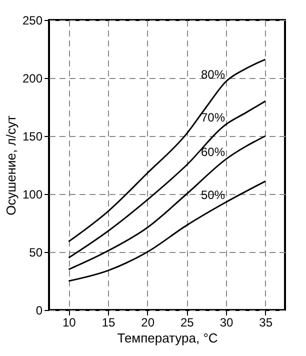  What do you see at coordinates (266, 323) in the screenshot?
I see `x-tick-label: 35` at bounding box center [266, 323].